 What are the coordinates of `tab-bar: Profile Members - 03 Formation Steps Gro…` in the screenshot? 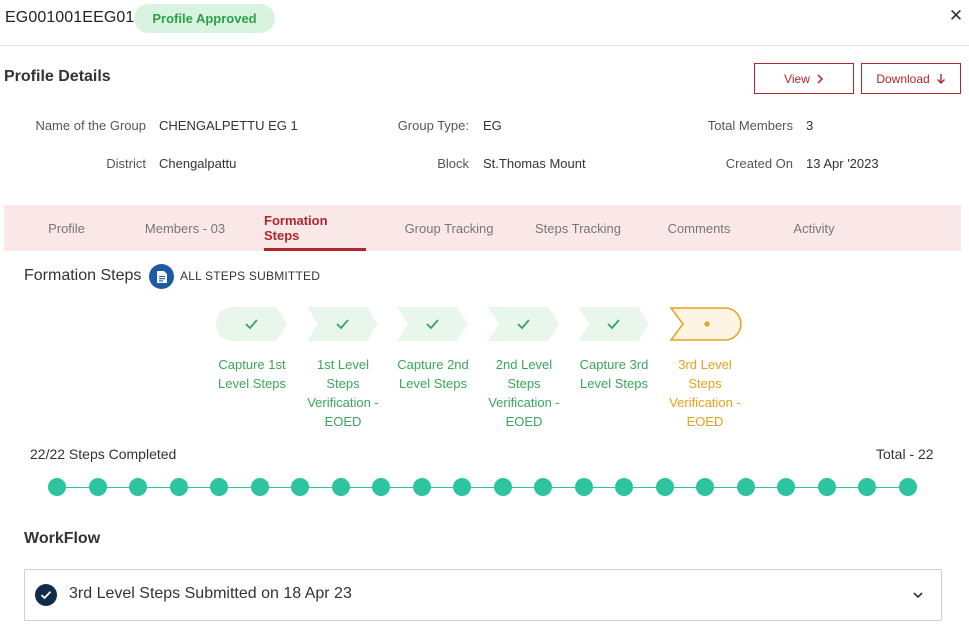 It's located at (482, 228).